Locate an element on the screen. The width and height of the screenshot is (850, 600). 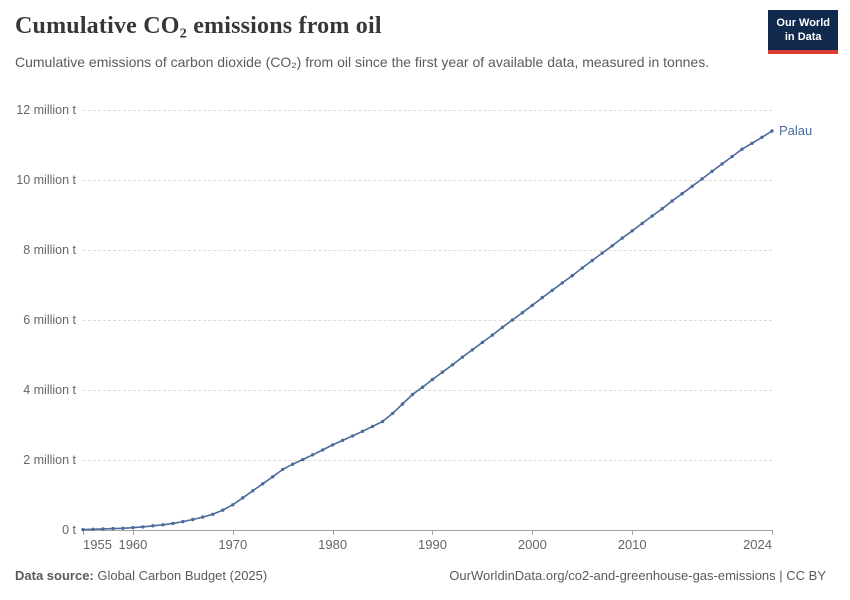
y-axis-label: 8 million t is located at coordinates (49, 250).